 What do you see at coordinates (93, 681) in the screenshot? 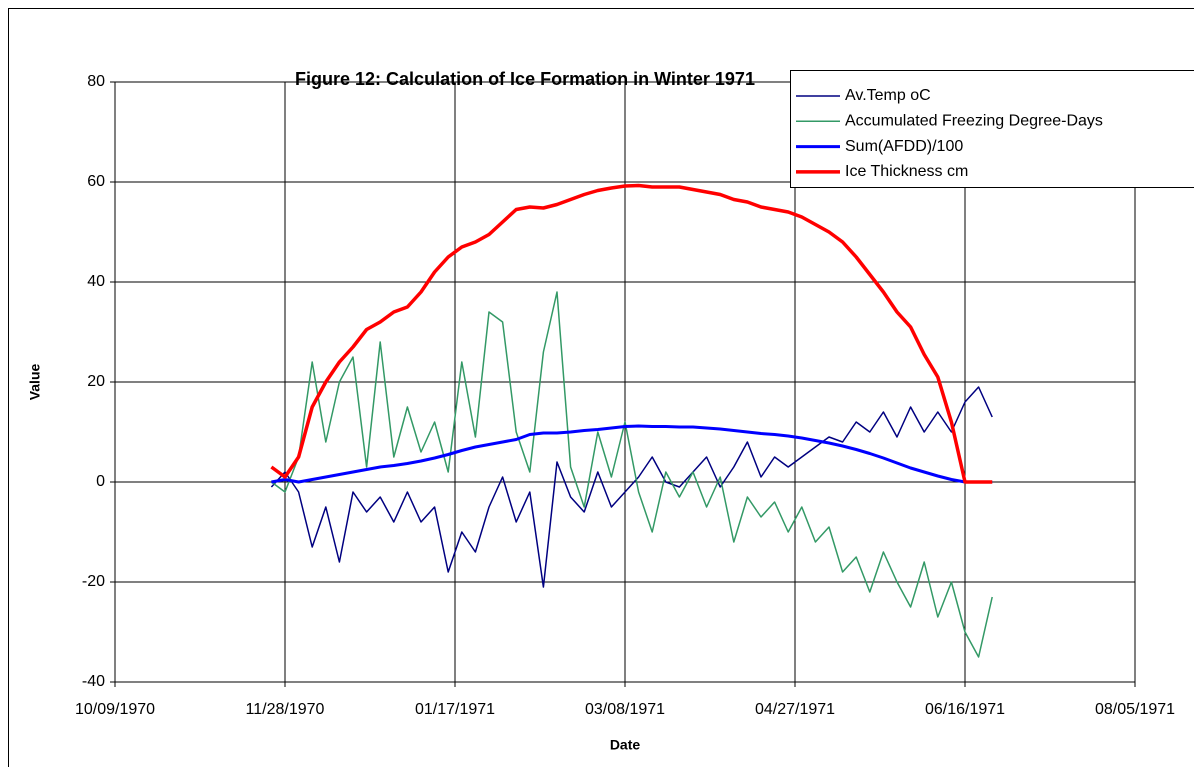
I see `y-tick-label: -40` at bounding box center [93, 681].